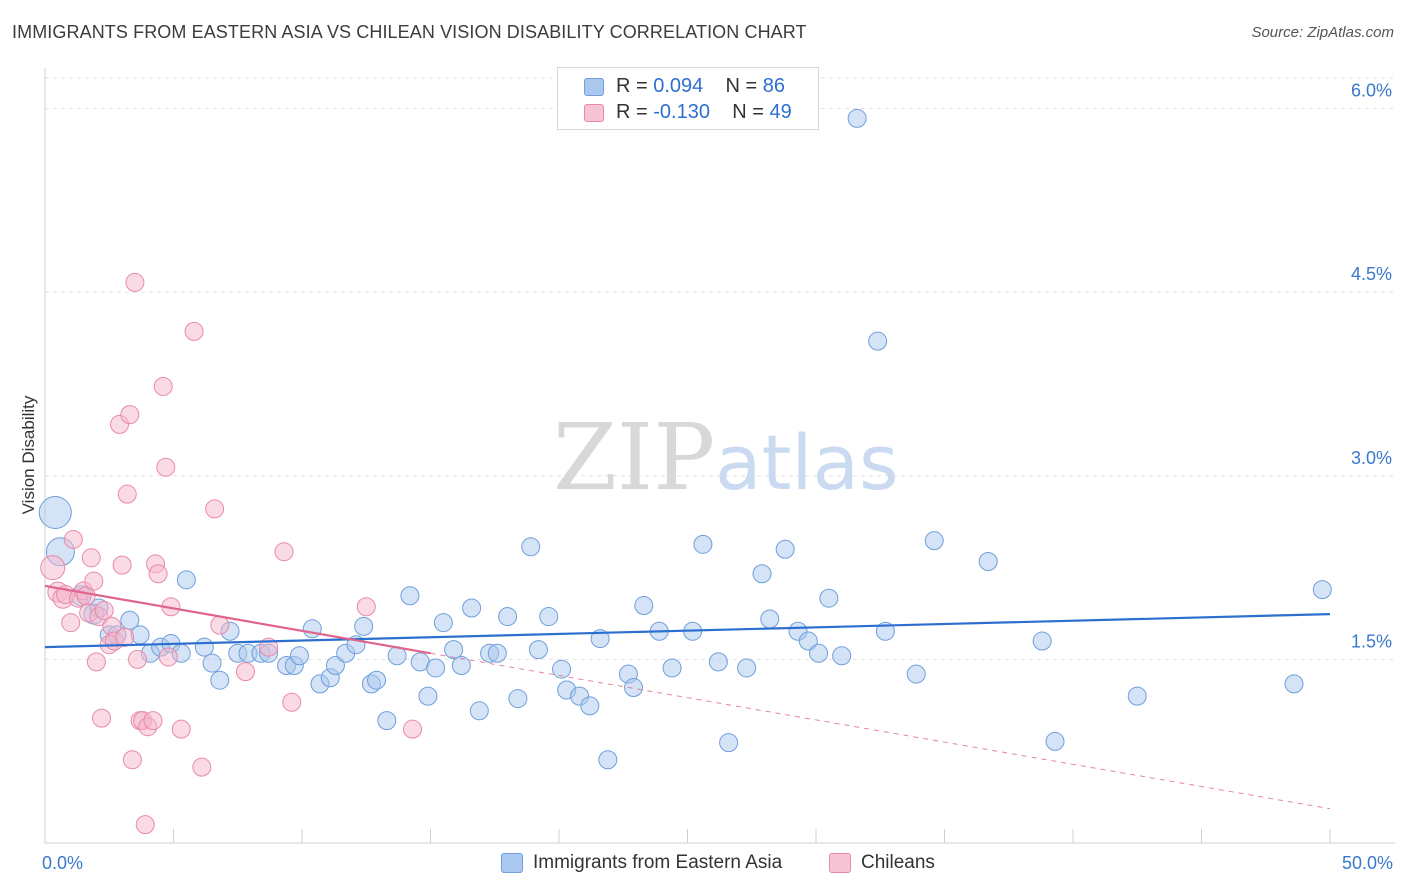 This screenshot has height=892, width=1406. I want to click on x-tick-label: 0.0%, so click(62, 863).